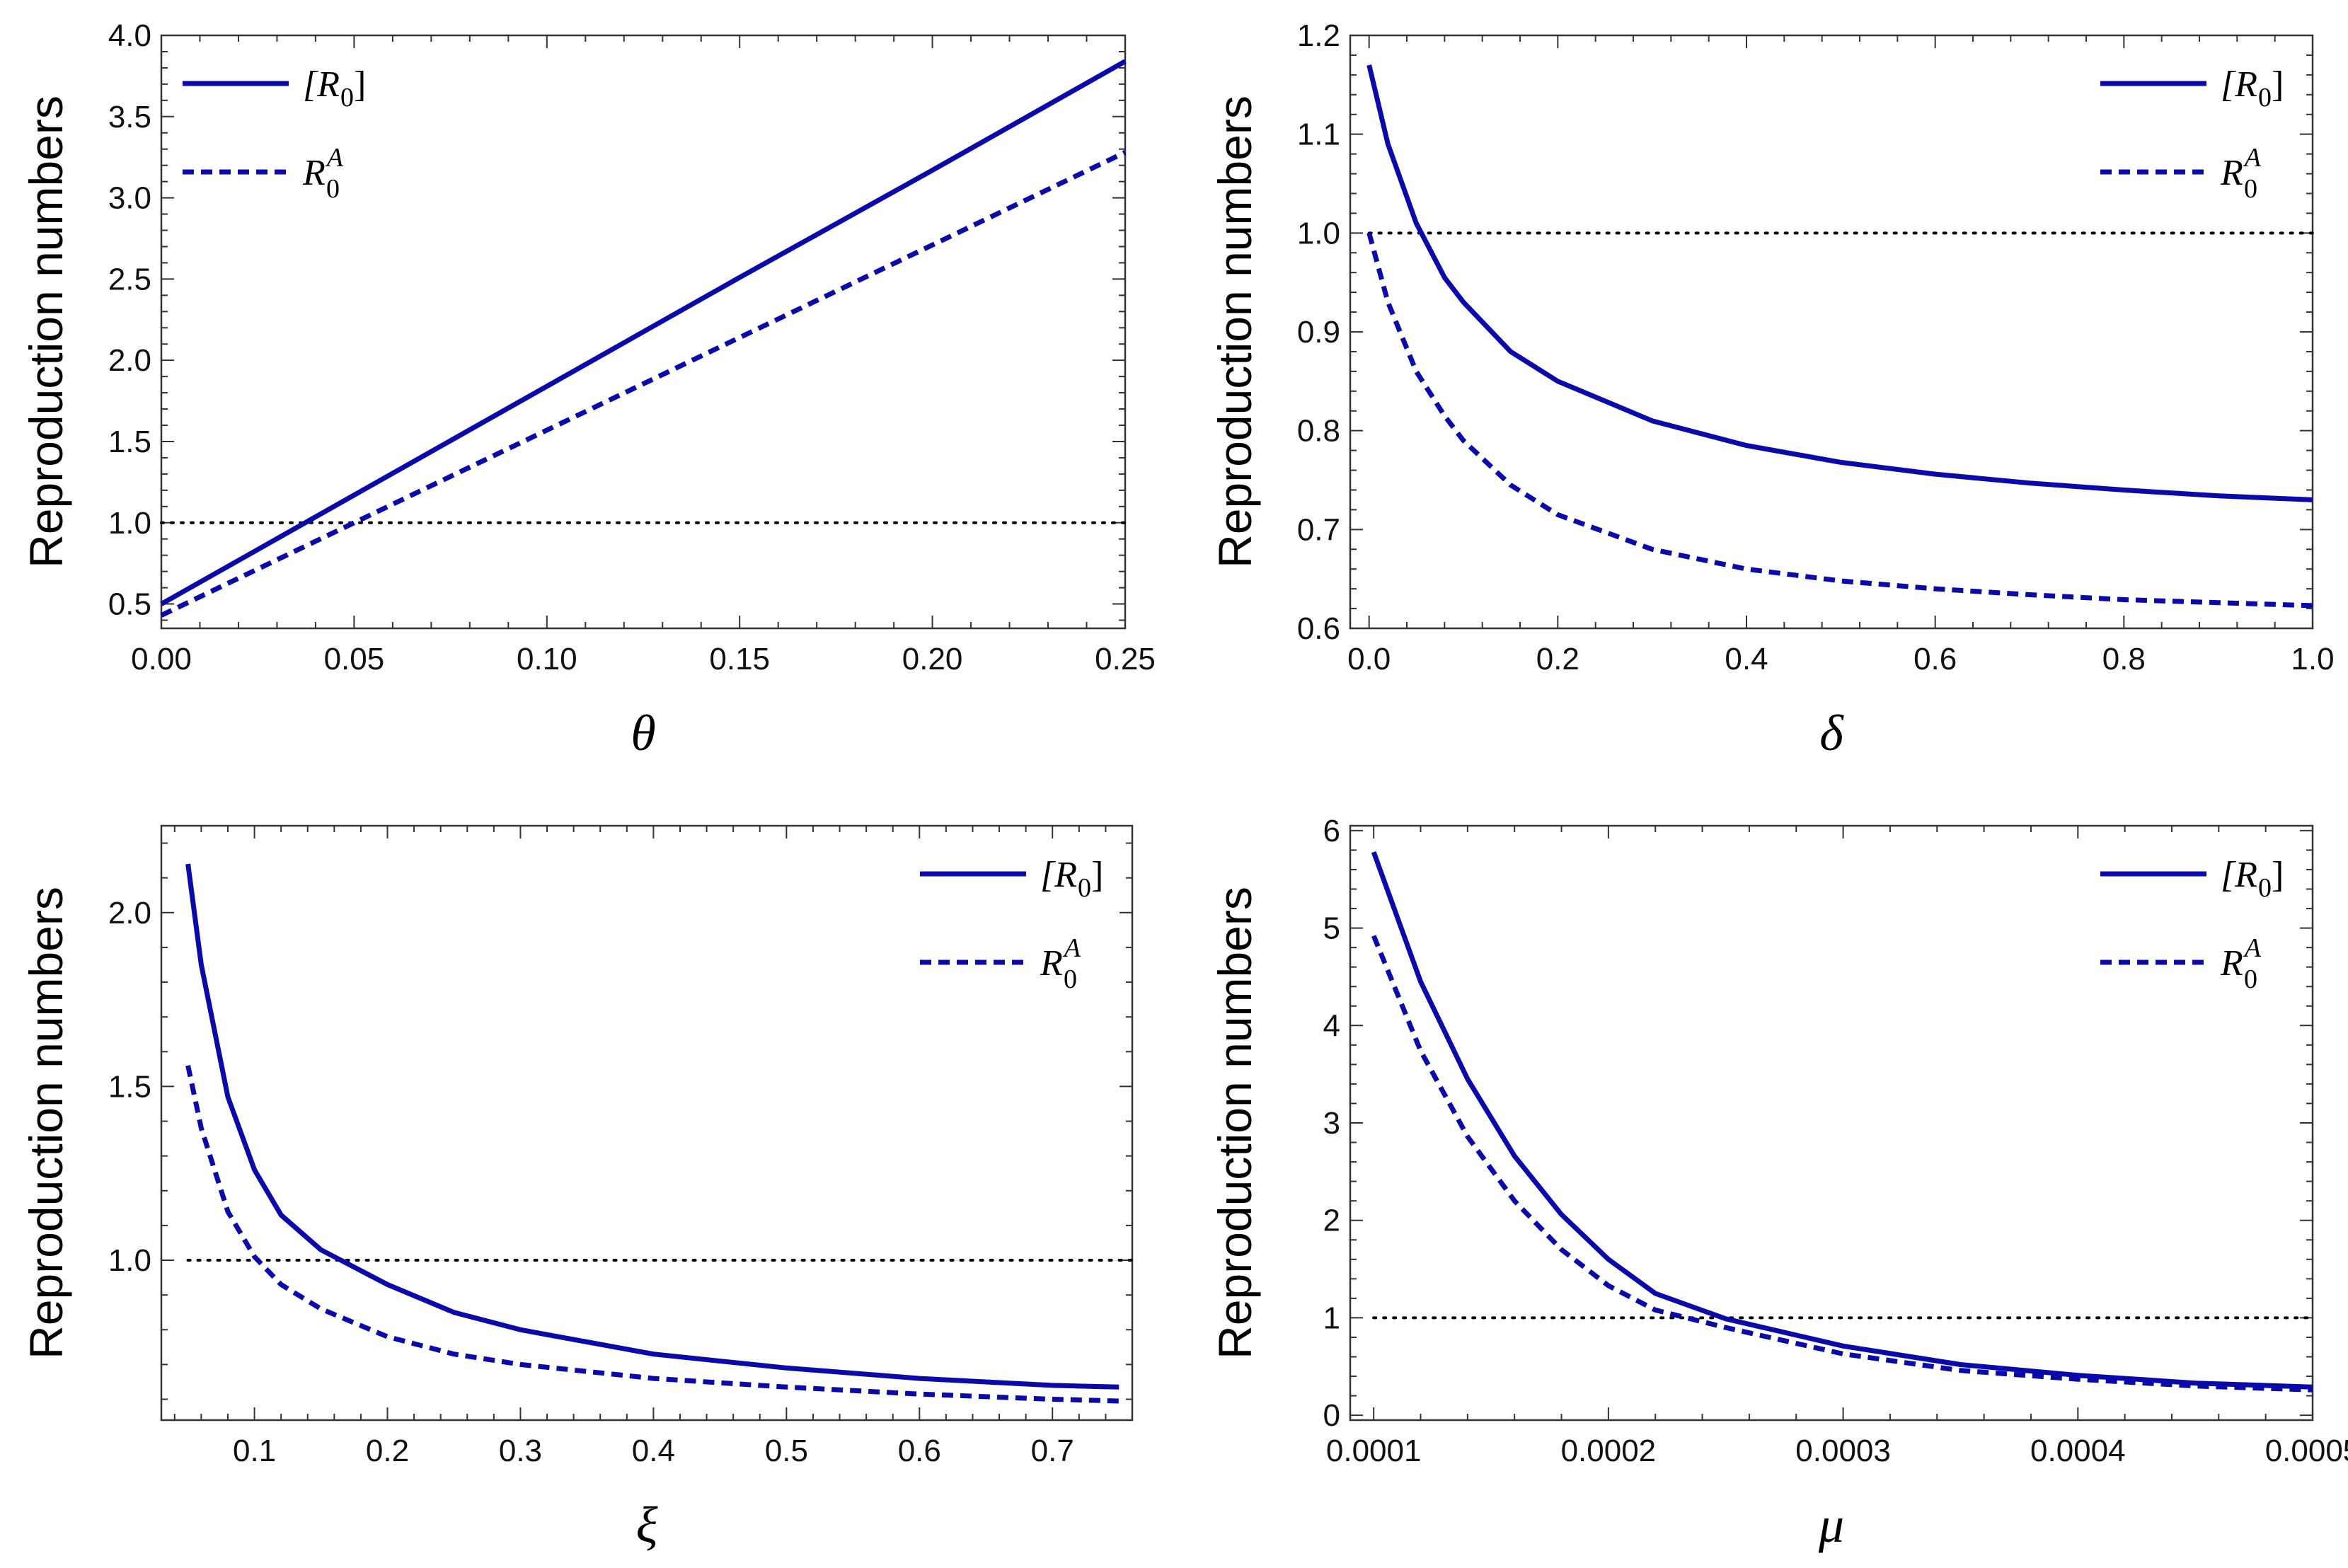 The width and height of the screenshot is (2348, 1568). I want to click on y-tick-label: 4, so click(1331, 1025).